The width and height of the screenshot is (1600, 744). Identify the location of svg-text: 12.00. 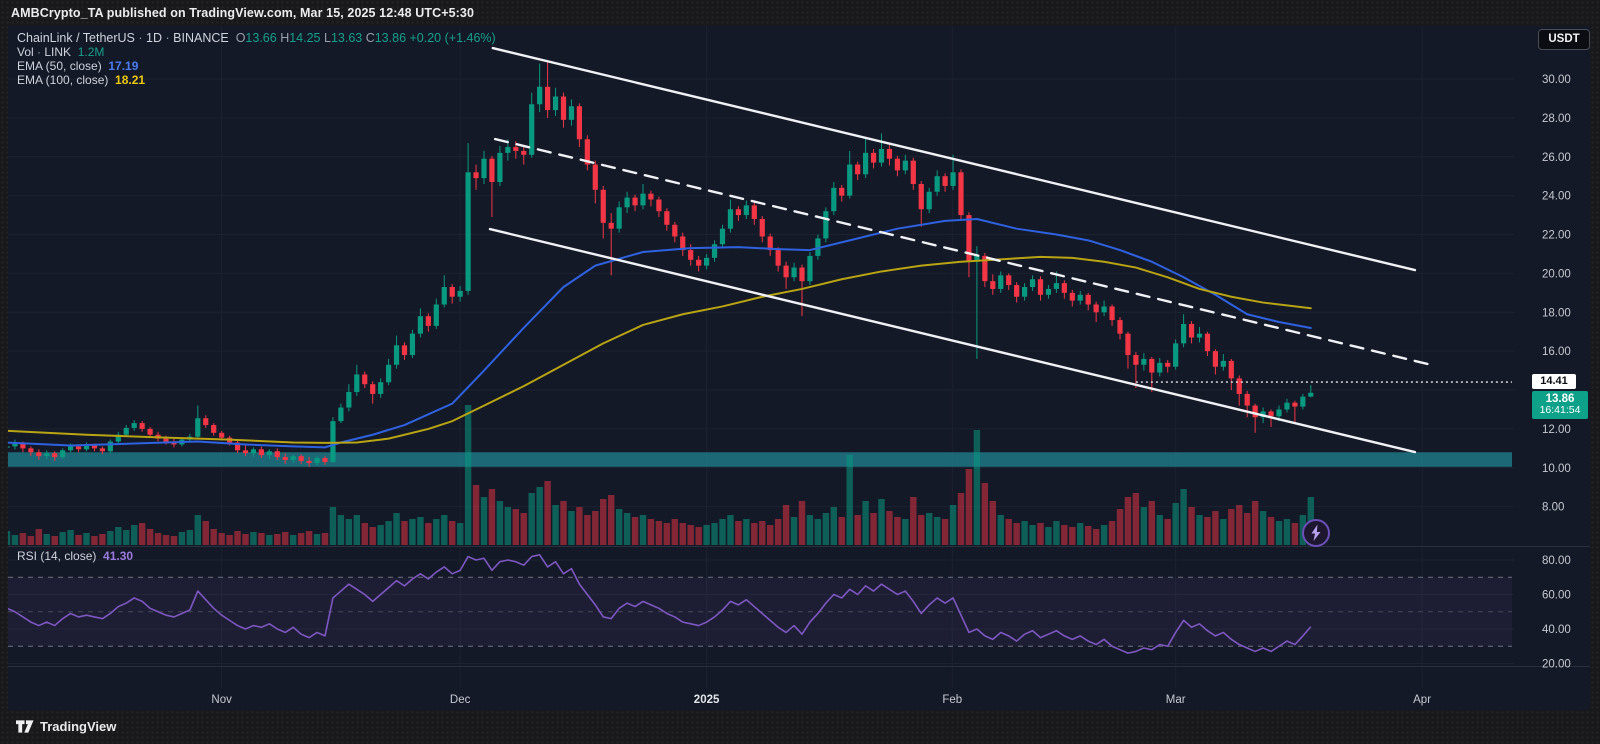
(1556, 430).